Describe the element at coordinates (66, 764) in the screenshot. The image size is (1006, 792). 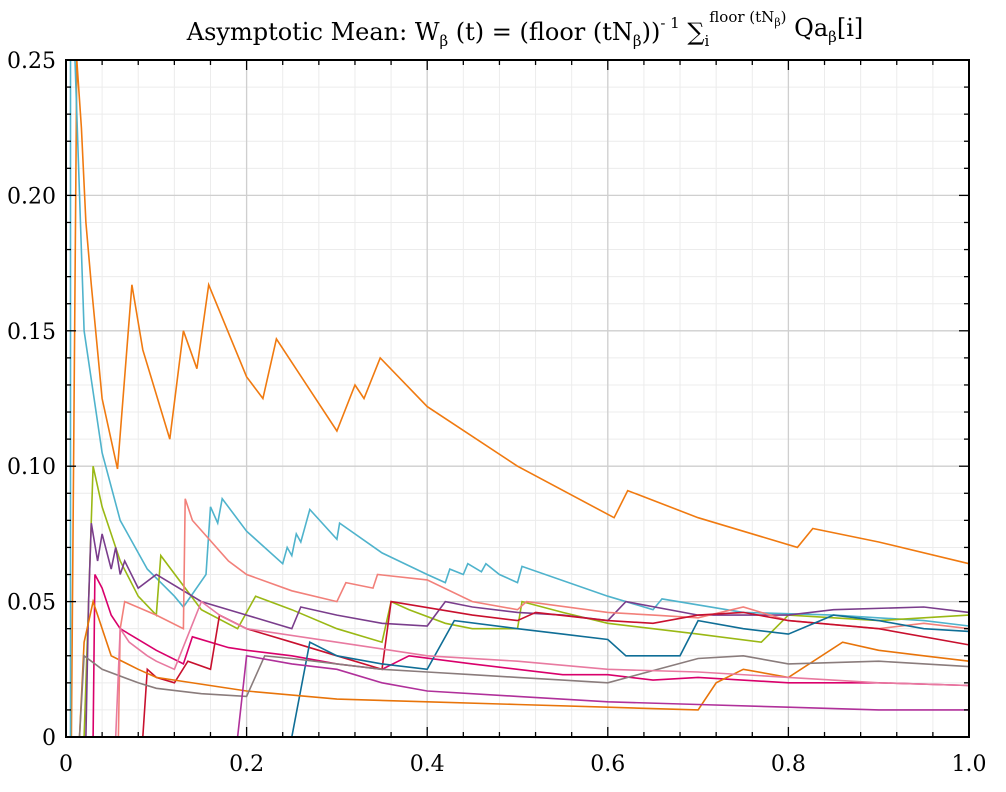
I see `x-tick-label: 0` at that location.